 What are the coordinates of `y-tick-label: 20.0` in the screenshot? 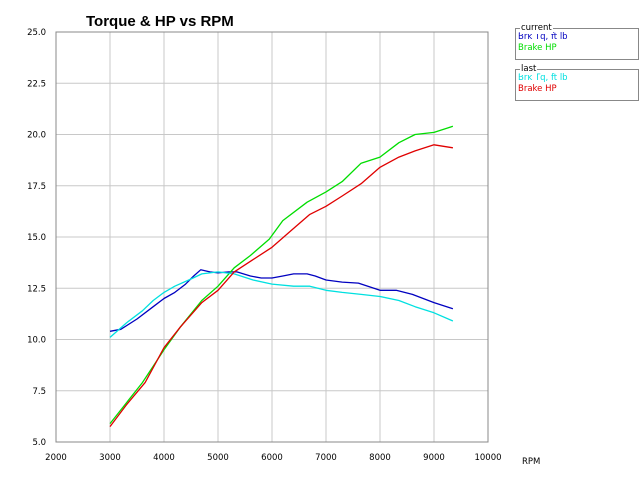 It's located at (36, 136).